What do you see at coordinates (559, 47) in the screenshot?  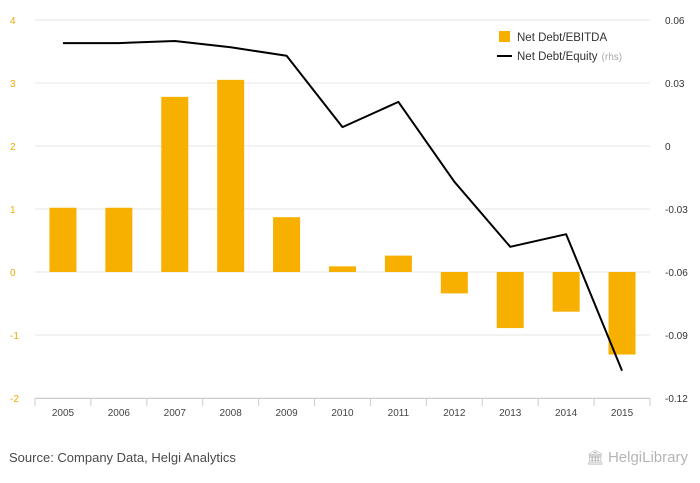 I see `legend: Net Debt/EBITDA Net Debt/Equity (rhs)` at bounding box center [559, 47].